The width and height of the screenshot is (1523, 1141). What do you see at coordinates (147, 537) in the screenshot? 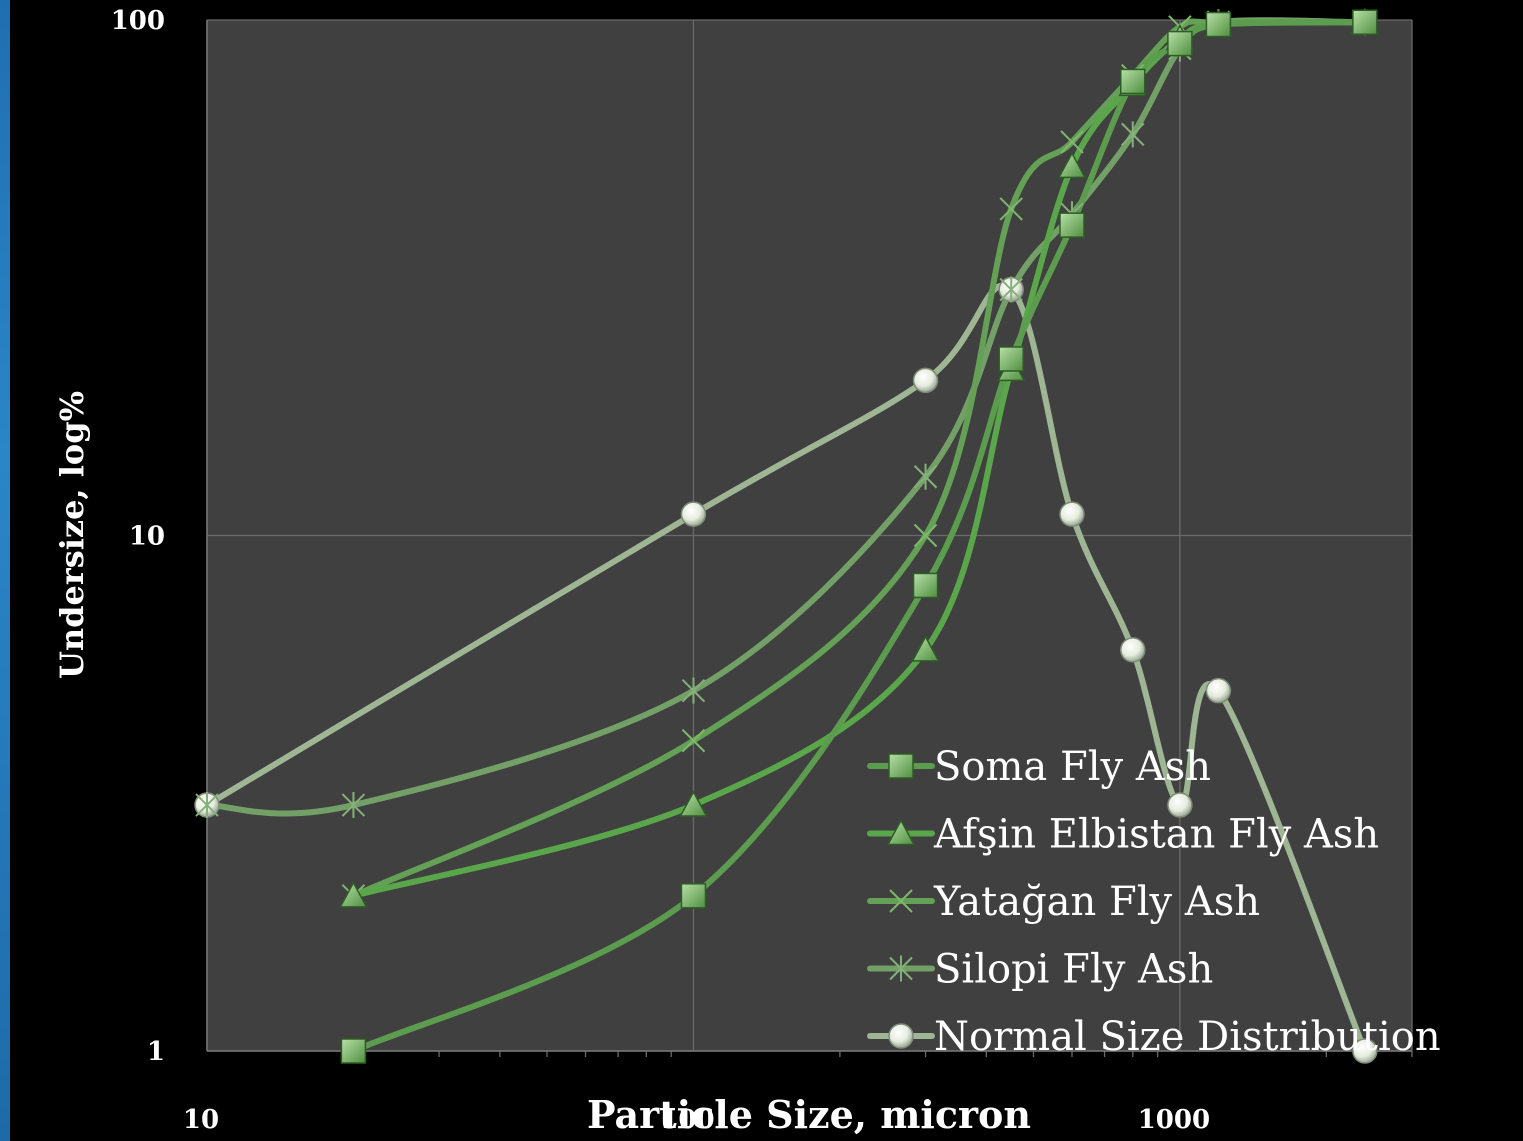
I see `y-tick-label: 10` at bounding box center [147, 537].